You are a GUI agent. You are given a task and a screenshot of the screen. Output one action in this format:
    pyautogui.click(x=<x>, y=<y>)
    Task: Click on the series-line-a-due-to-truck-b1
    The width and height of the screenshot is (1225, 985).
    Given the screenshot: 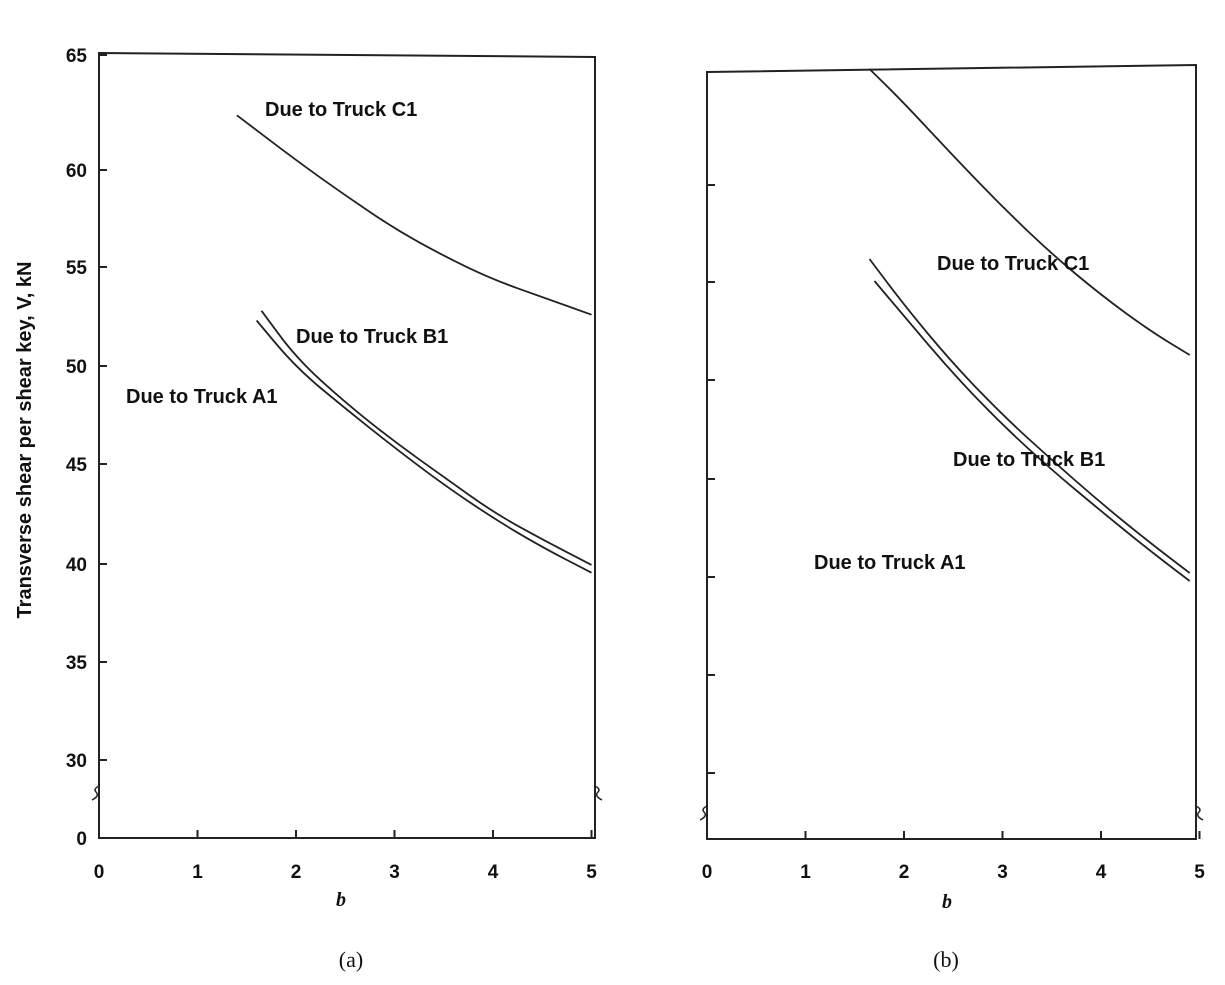 What is the action you would take?
    pyautogui.click(x=426, y=438)
    